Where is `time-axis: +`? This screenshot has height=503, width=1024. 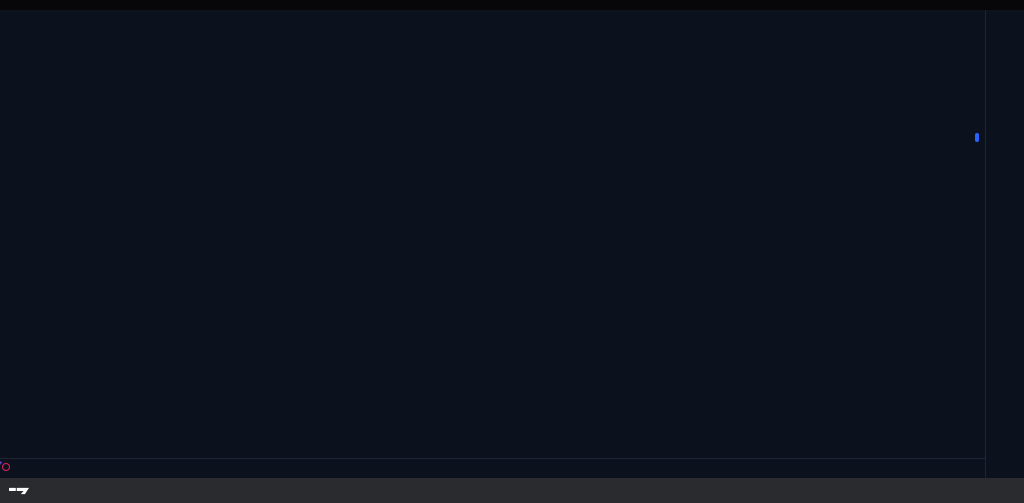
time-axis: + is located at coordinates (492, 468).